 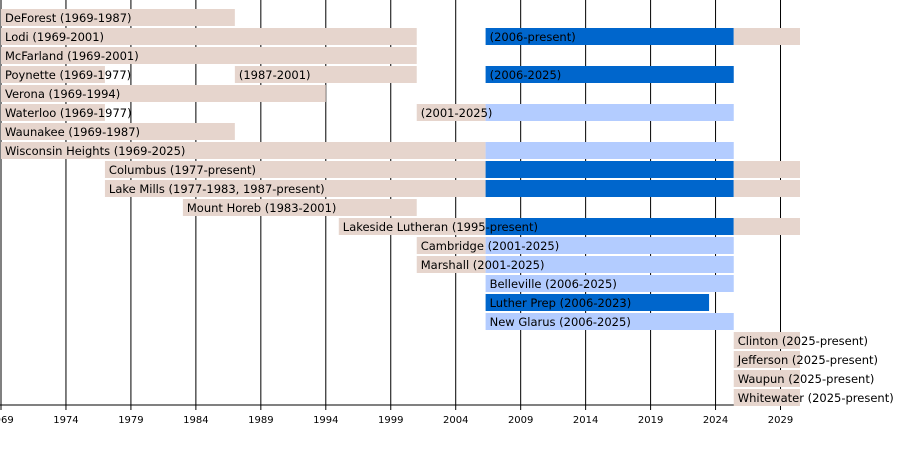 What do you see at coordinates (130, 420) in the screenshot?
I see `x-tick-label: 1979` at bounding box center [130, 420].